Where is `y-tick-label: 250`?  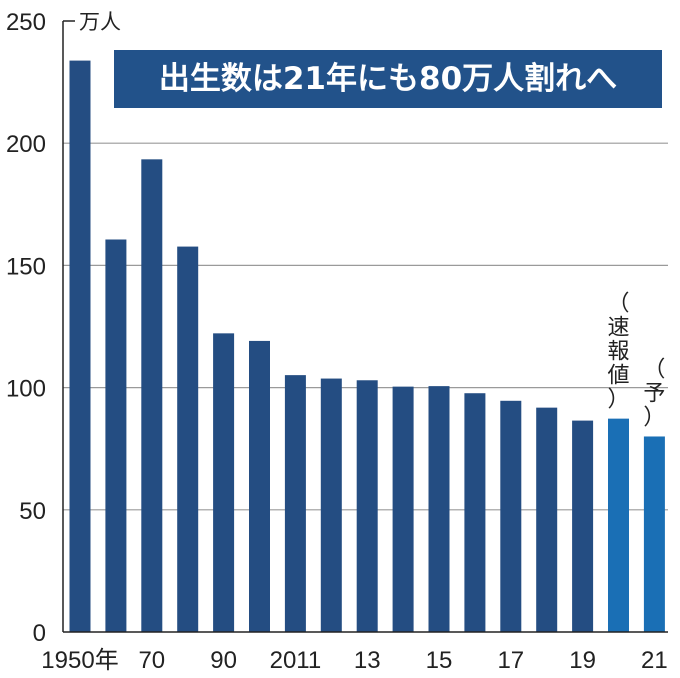
y-tick-label: 250 is located at coordinates (26, 22).